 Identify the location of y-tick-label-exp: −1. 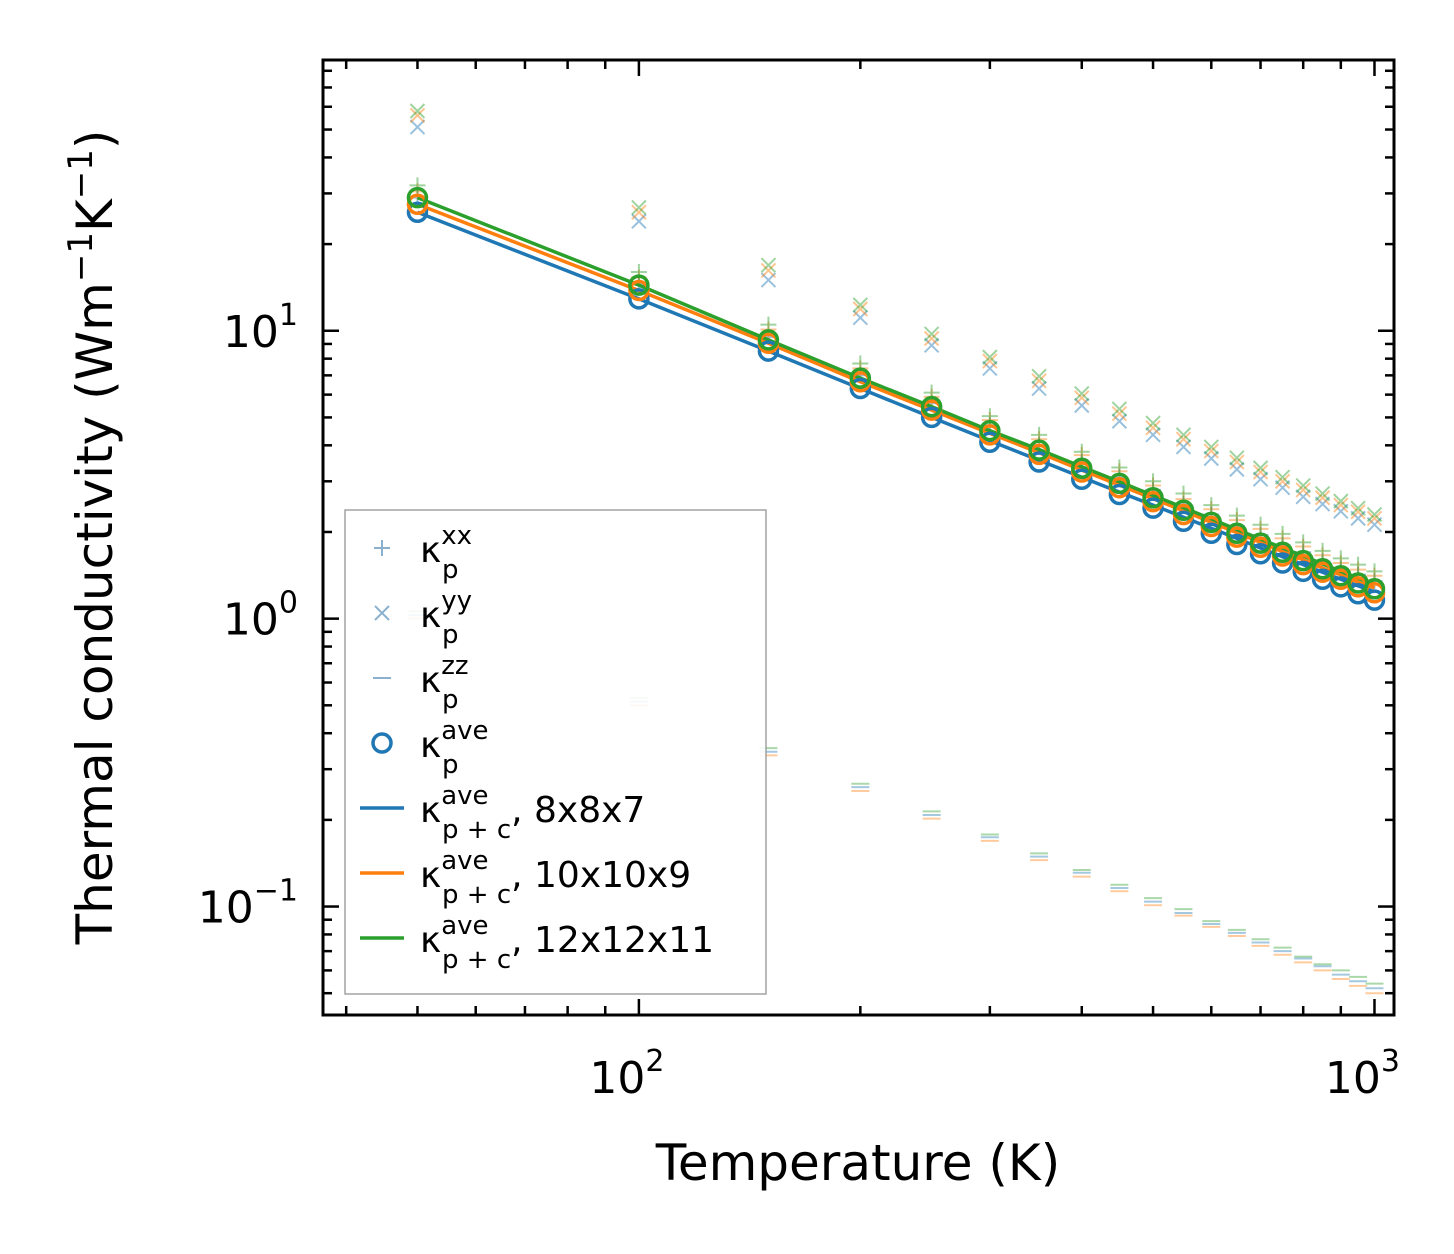
(276, 891).